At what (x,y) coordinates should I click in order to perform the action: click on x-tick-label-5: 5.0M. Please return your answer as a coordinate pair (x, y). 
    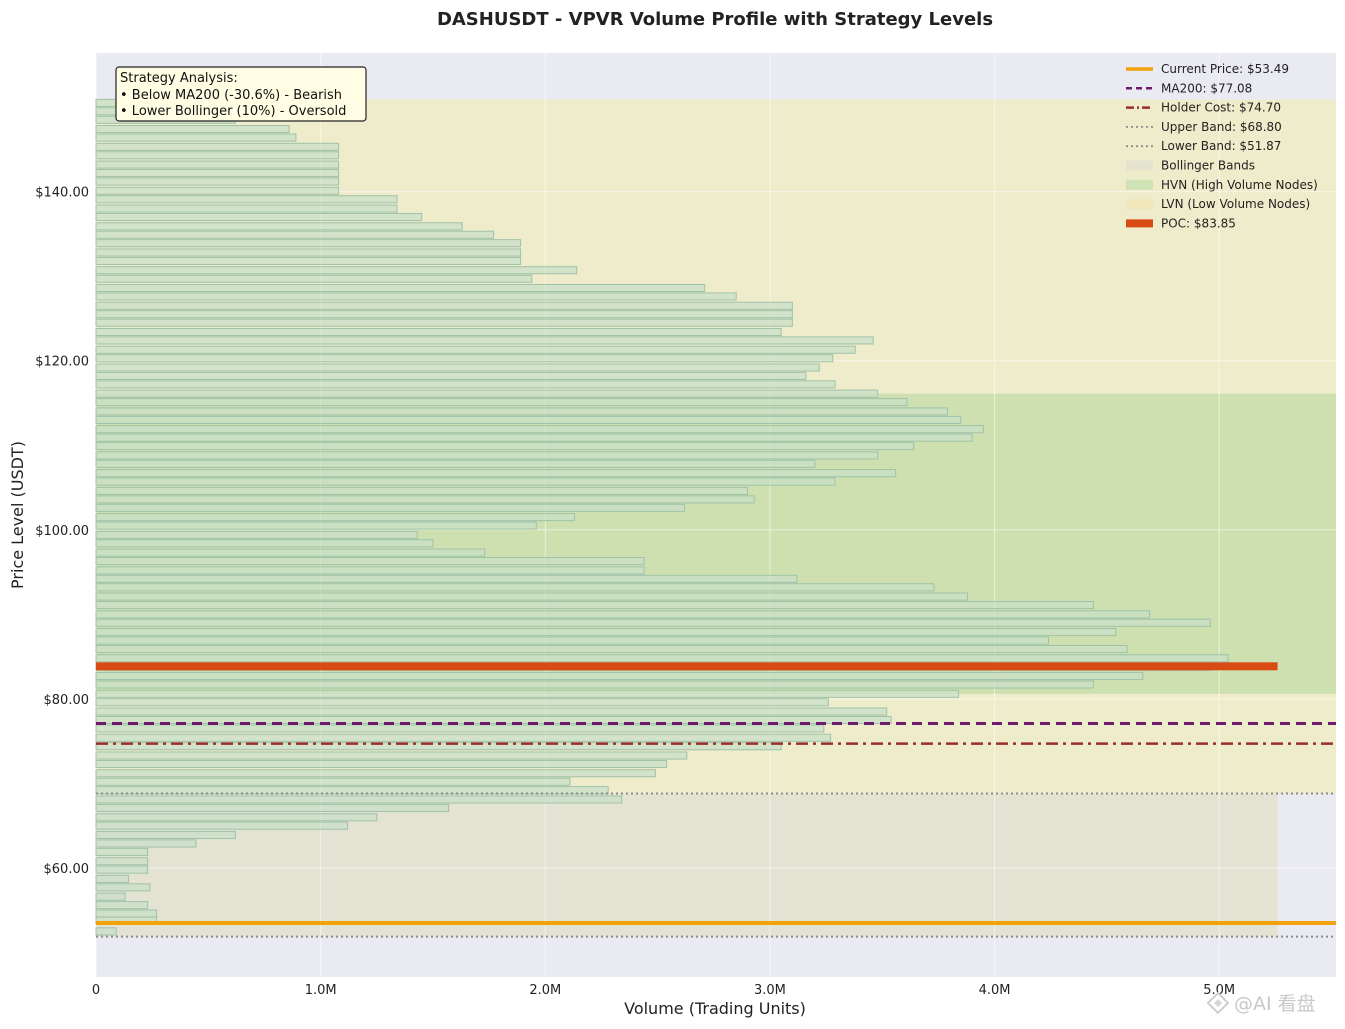
    Looking at the image, I should click on (1219, 990).